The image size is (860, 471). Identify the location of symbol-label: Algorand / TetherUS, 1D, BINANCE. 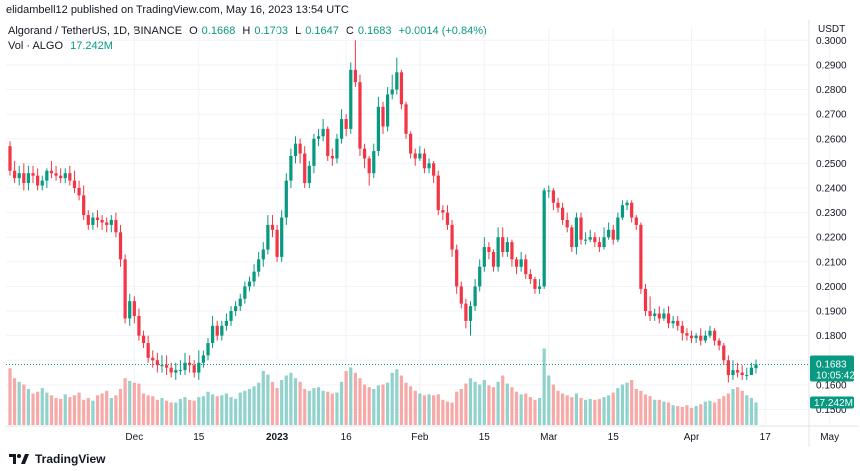
(95, 31).